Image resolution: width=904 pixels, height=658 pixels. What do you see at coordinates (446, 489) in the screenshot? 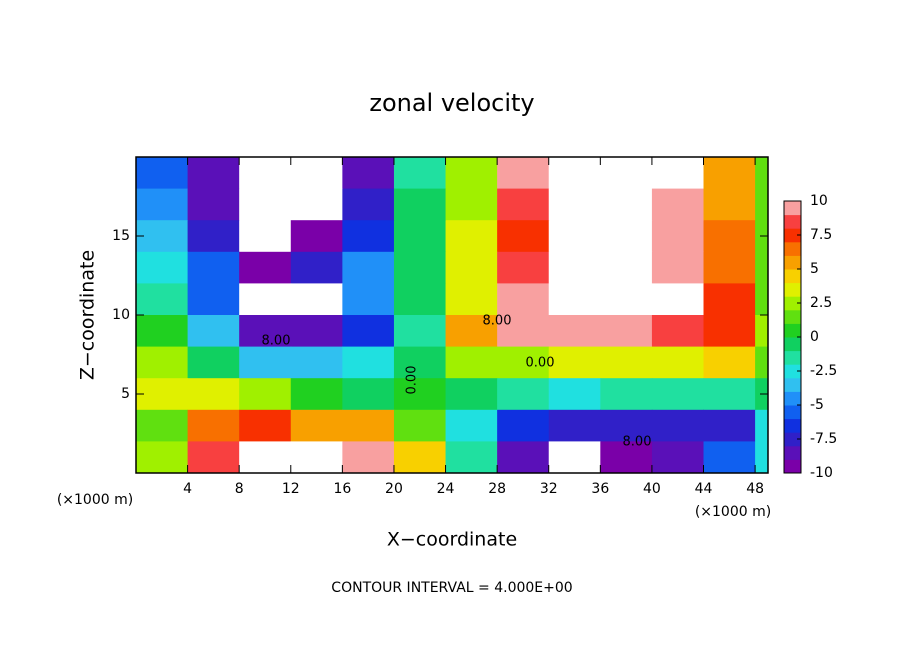
I see `x-tick-label: 24` at bounding box center [446, 489].